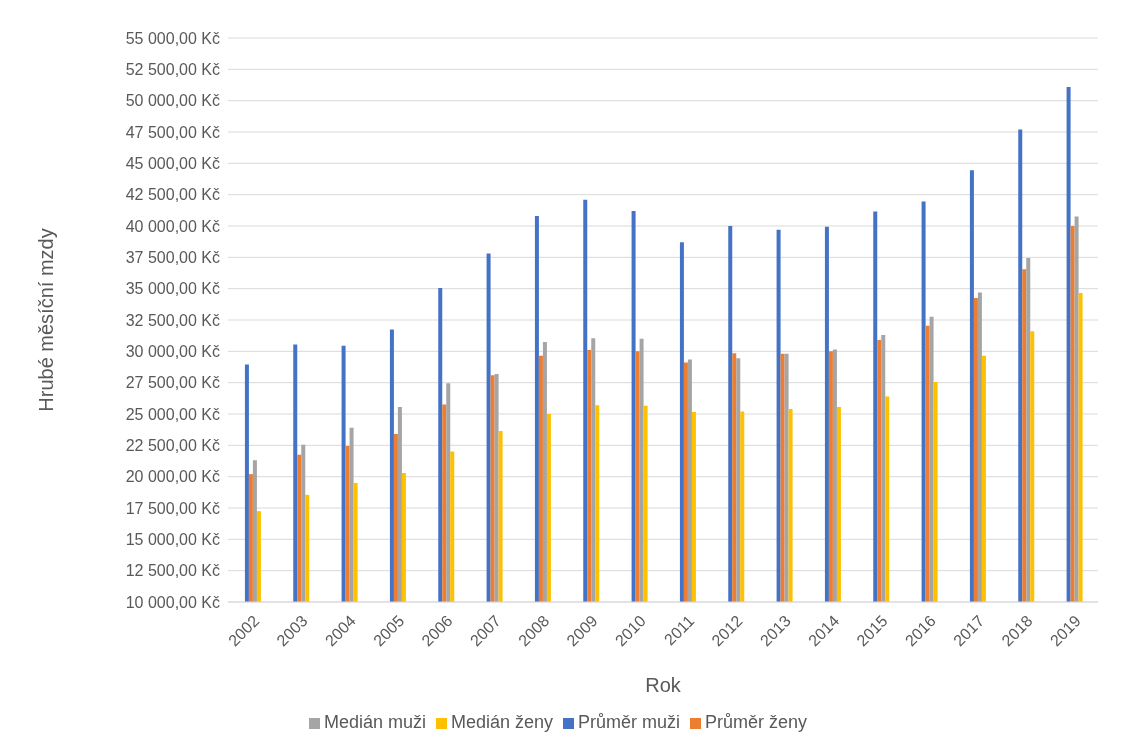 The image size is (1128, 751). I want to click on y-tick-label: 42 500,00 Kč, so click(172, 195).